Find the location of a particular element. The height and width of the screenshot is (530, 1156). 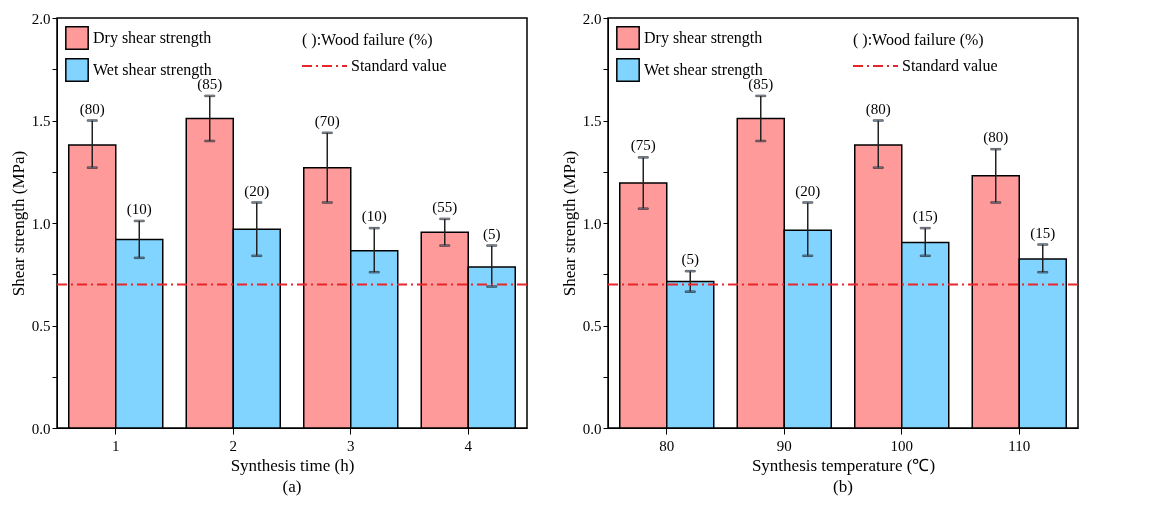

x-axis-title: Synthesis time (h) is located at coordinates (292, 465).